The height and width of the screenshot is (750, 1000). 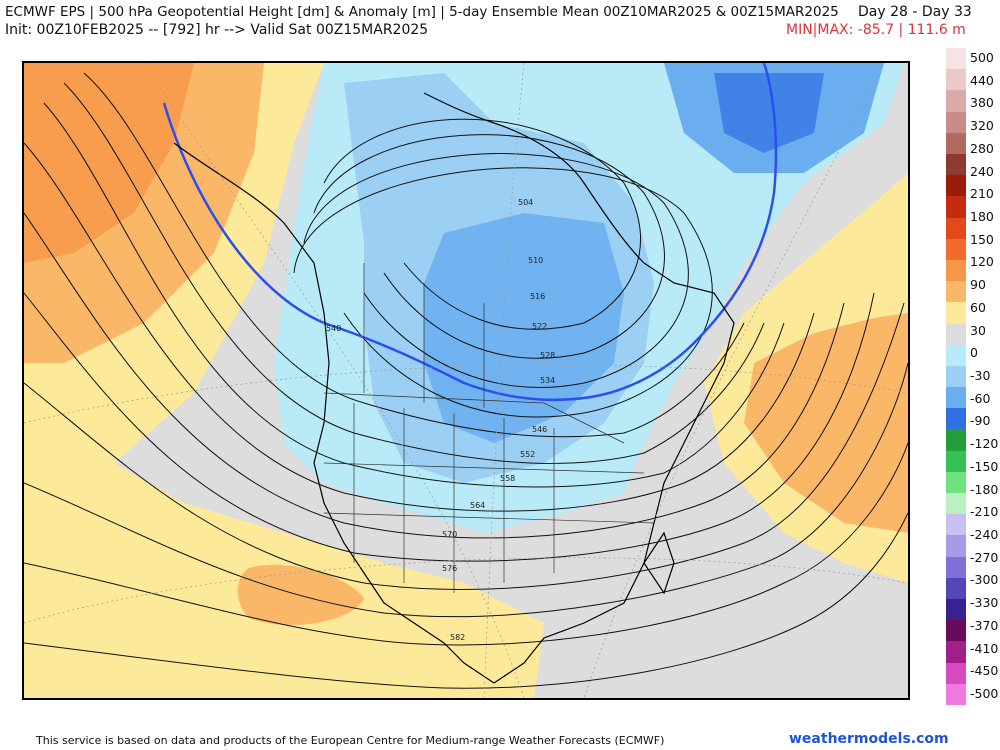 I want to click on colorbar-tick-label: -500, so click(x=984, y=693).